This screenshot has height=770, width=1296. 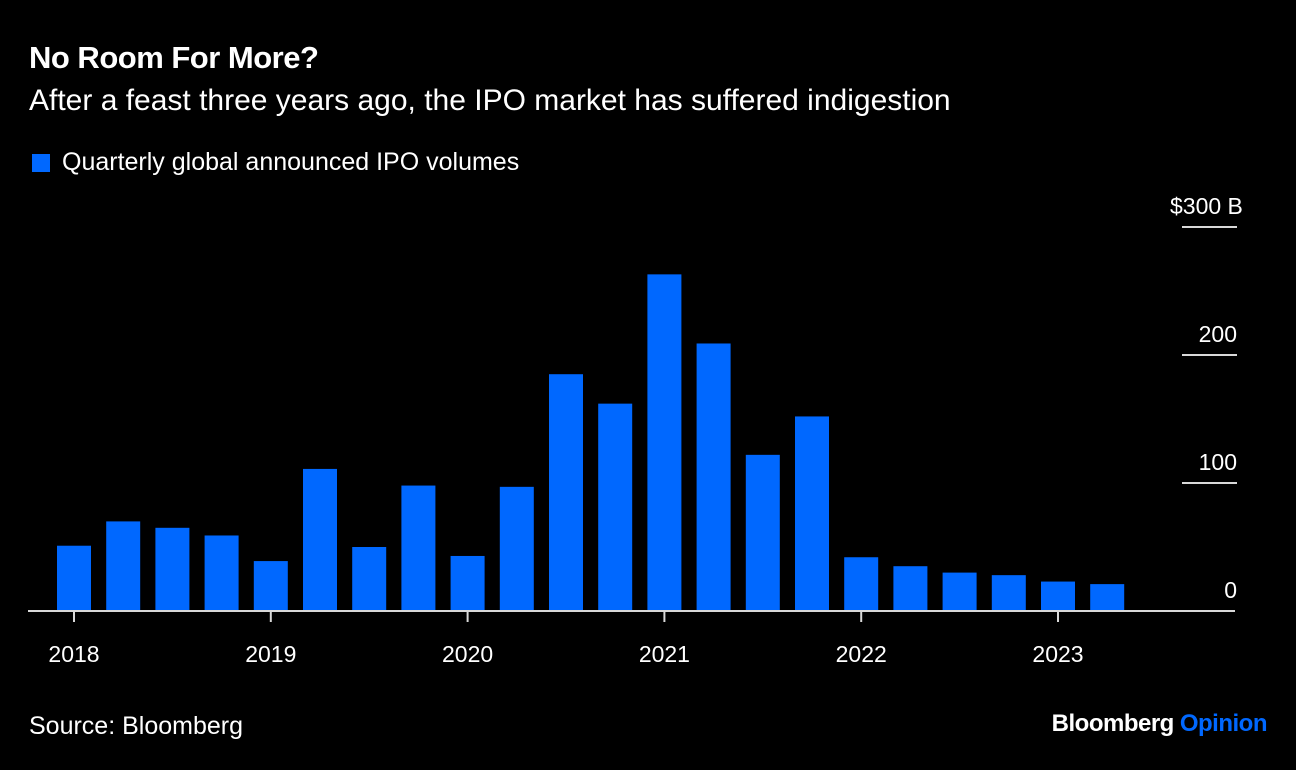 I want to click on y-tick-label: 200, so click(x=1218, y=334).